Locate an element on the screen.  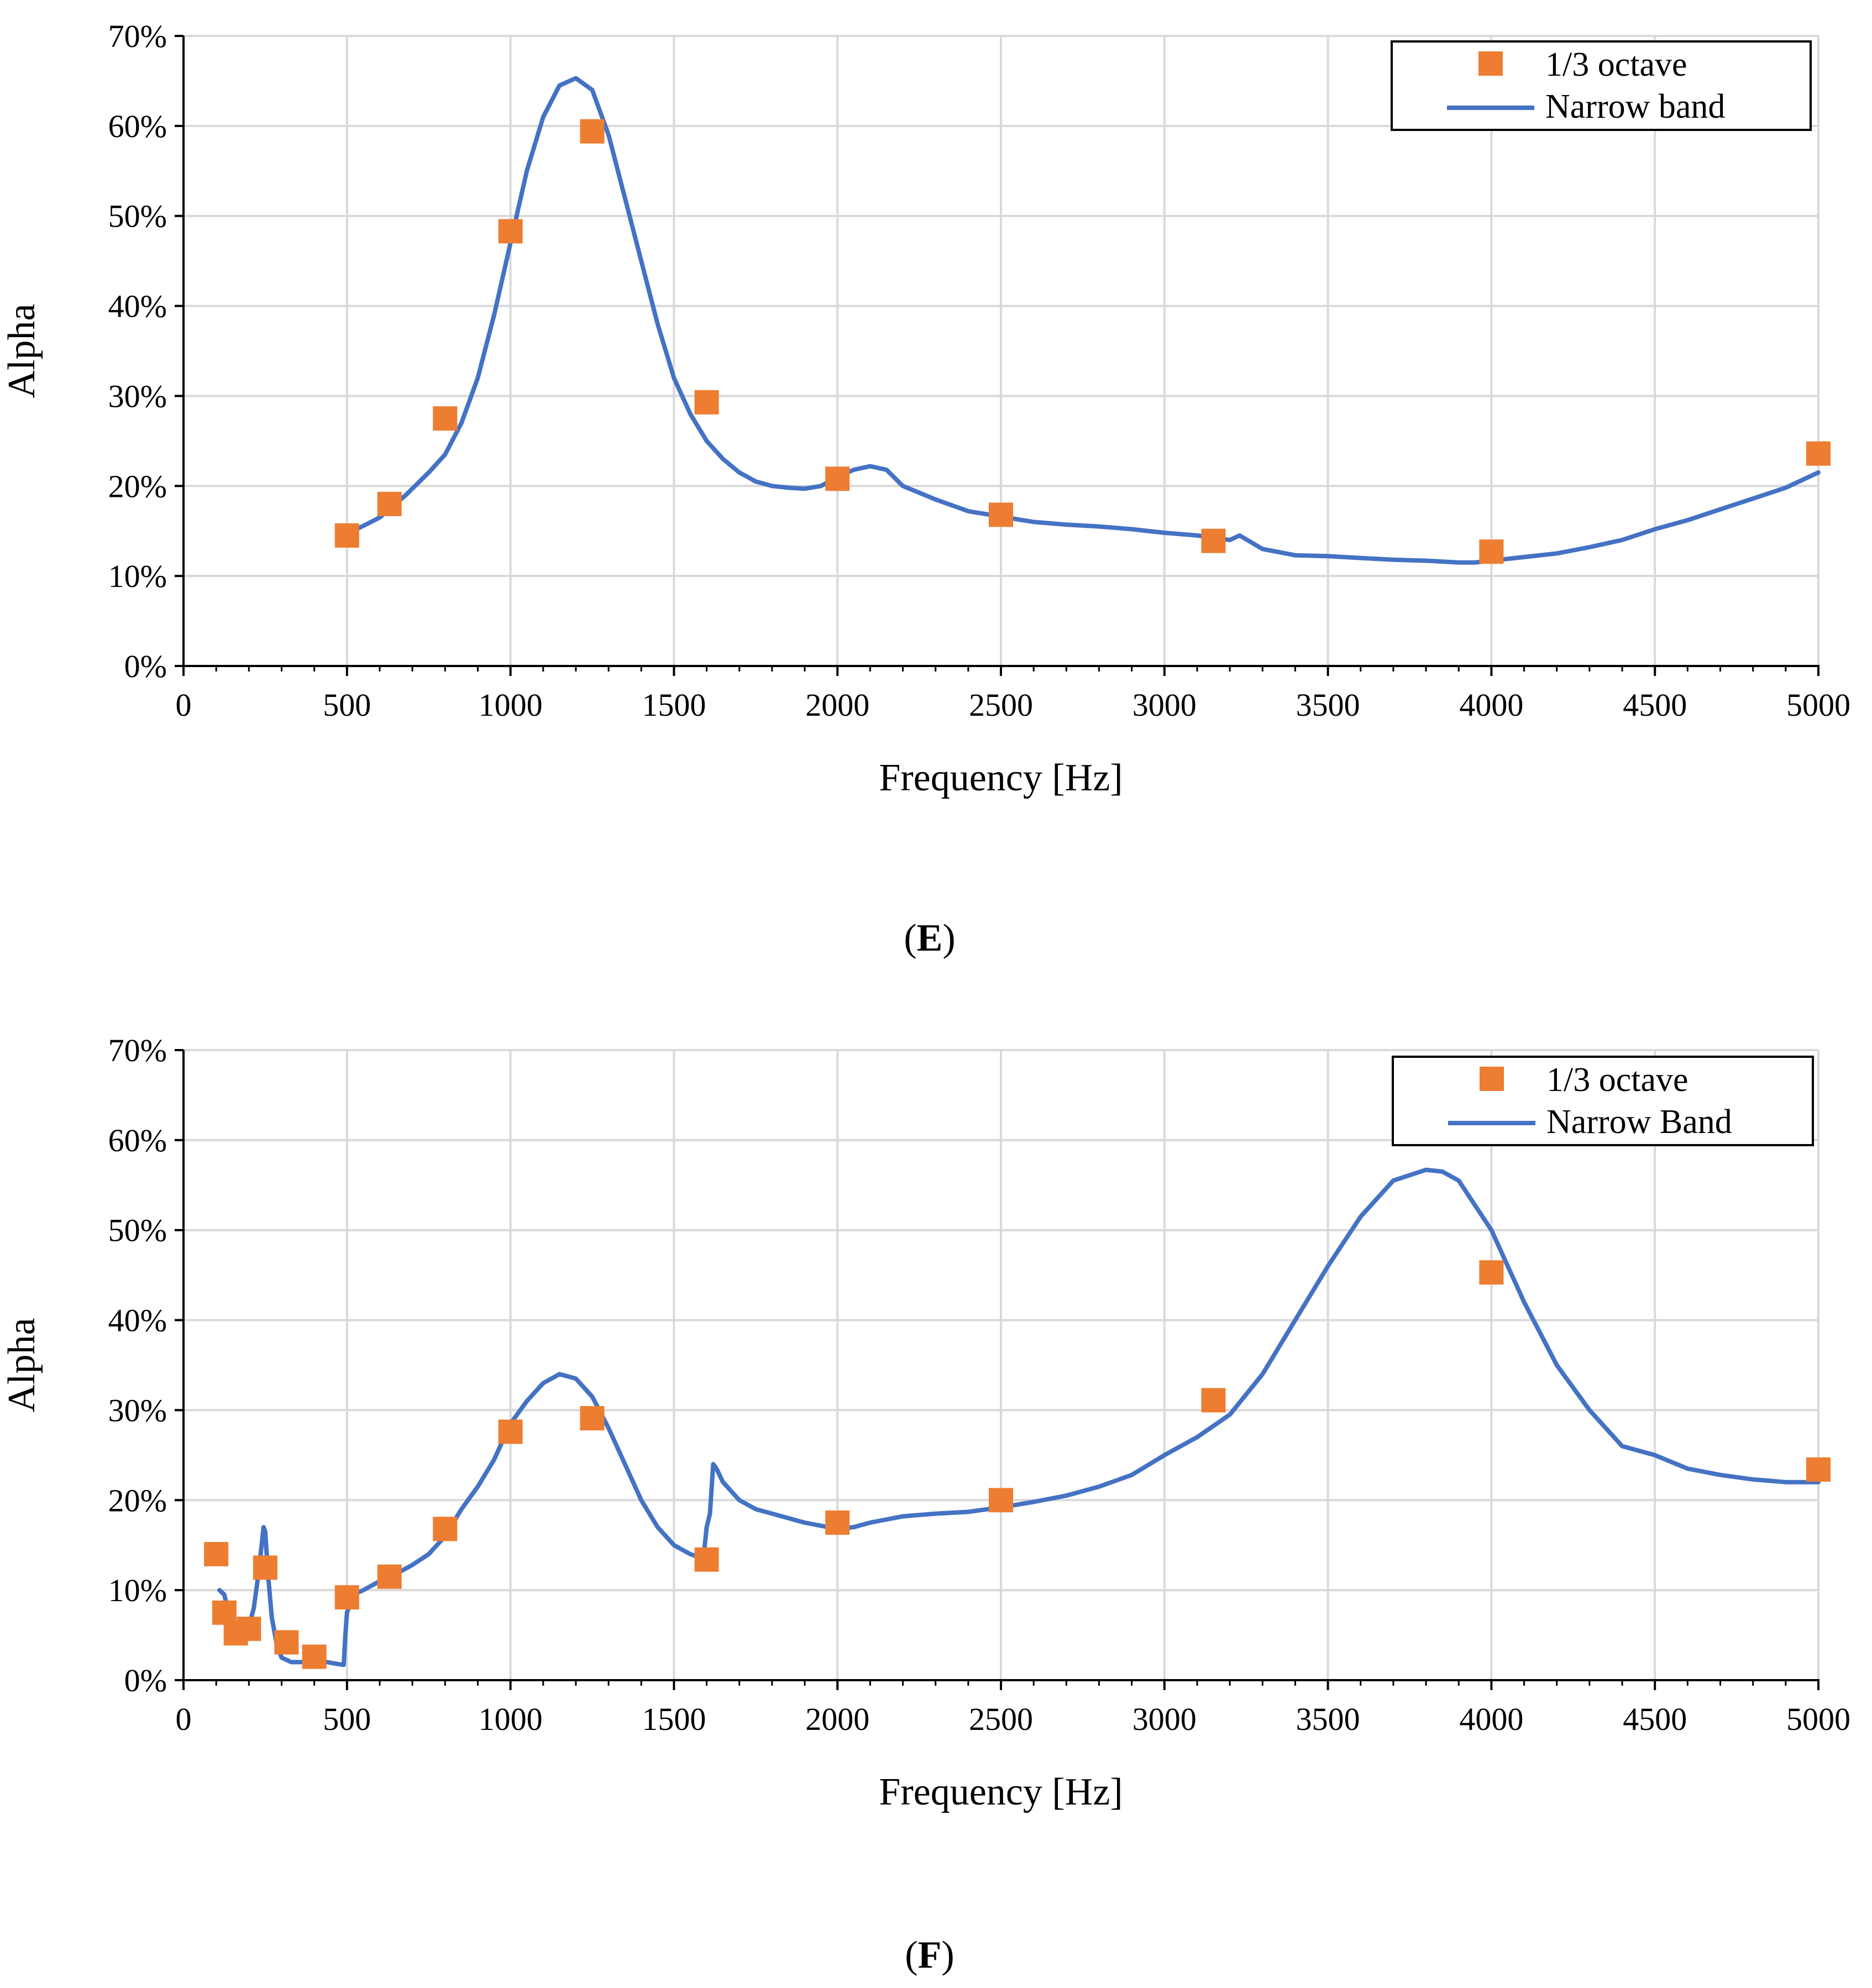
panel-label-letter: E is located at coordinates (930, 938).